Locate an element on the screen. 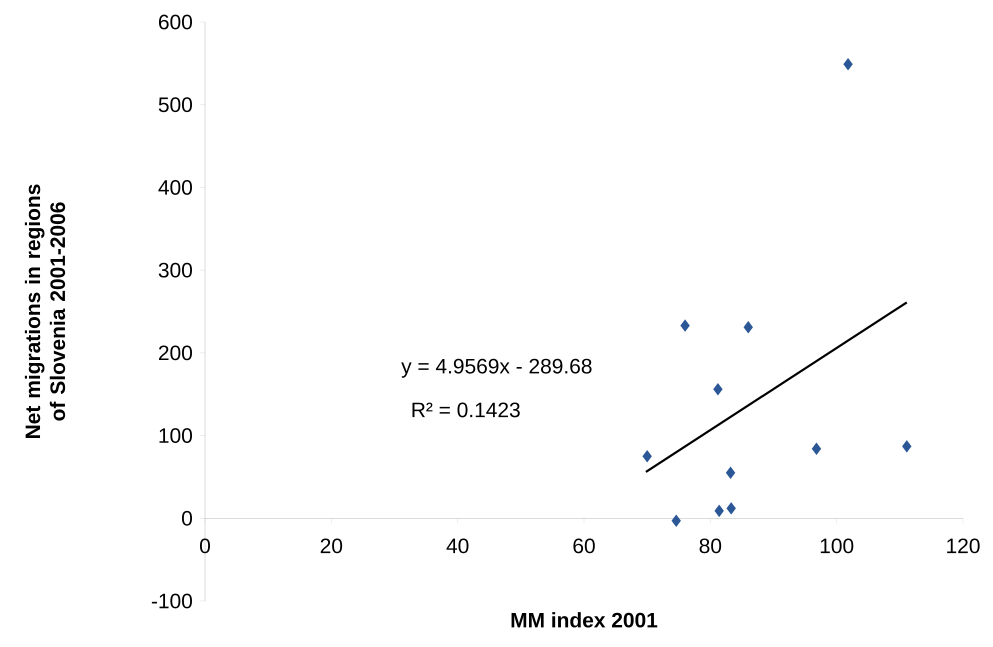  y-tick-label: 300 is located at coordinates (175, 270).